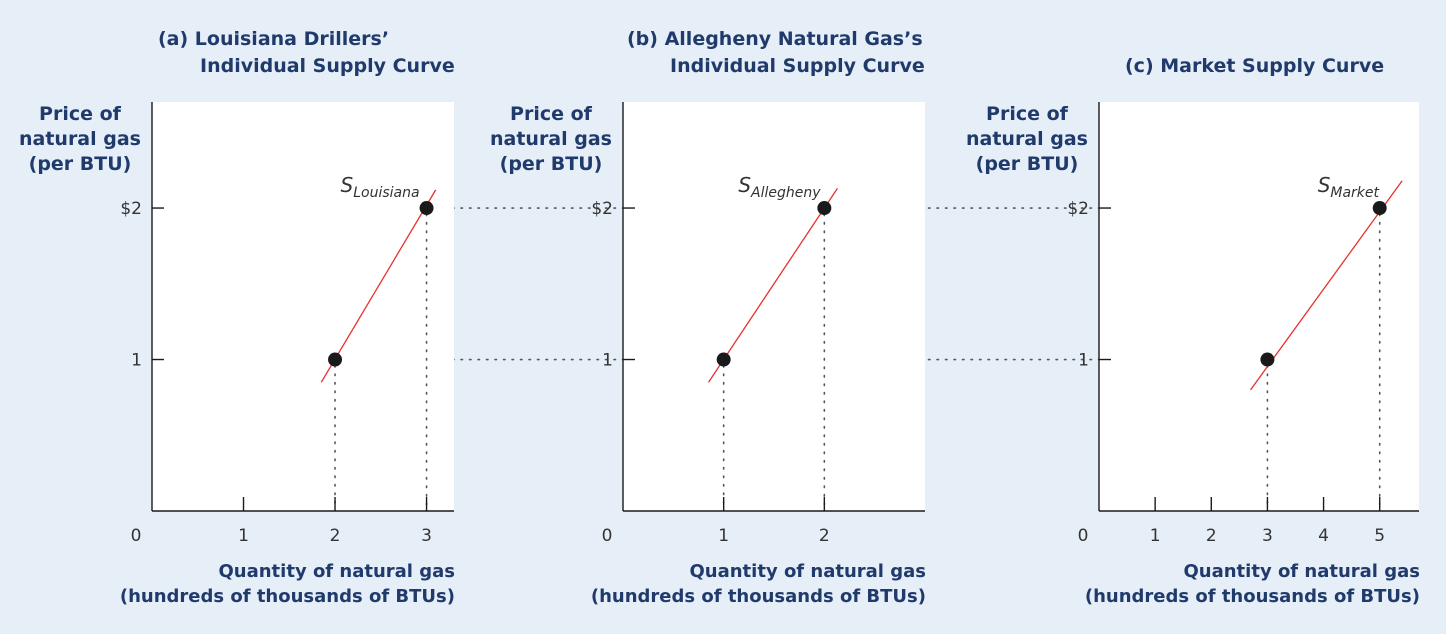 Image resolution: width=1446 pixels, height=634 pixels. What do you see at coordinates (779, 187) in the screenshot?
I see `curve-label: SAllegheny` at bounding box center [779, 187].